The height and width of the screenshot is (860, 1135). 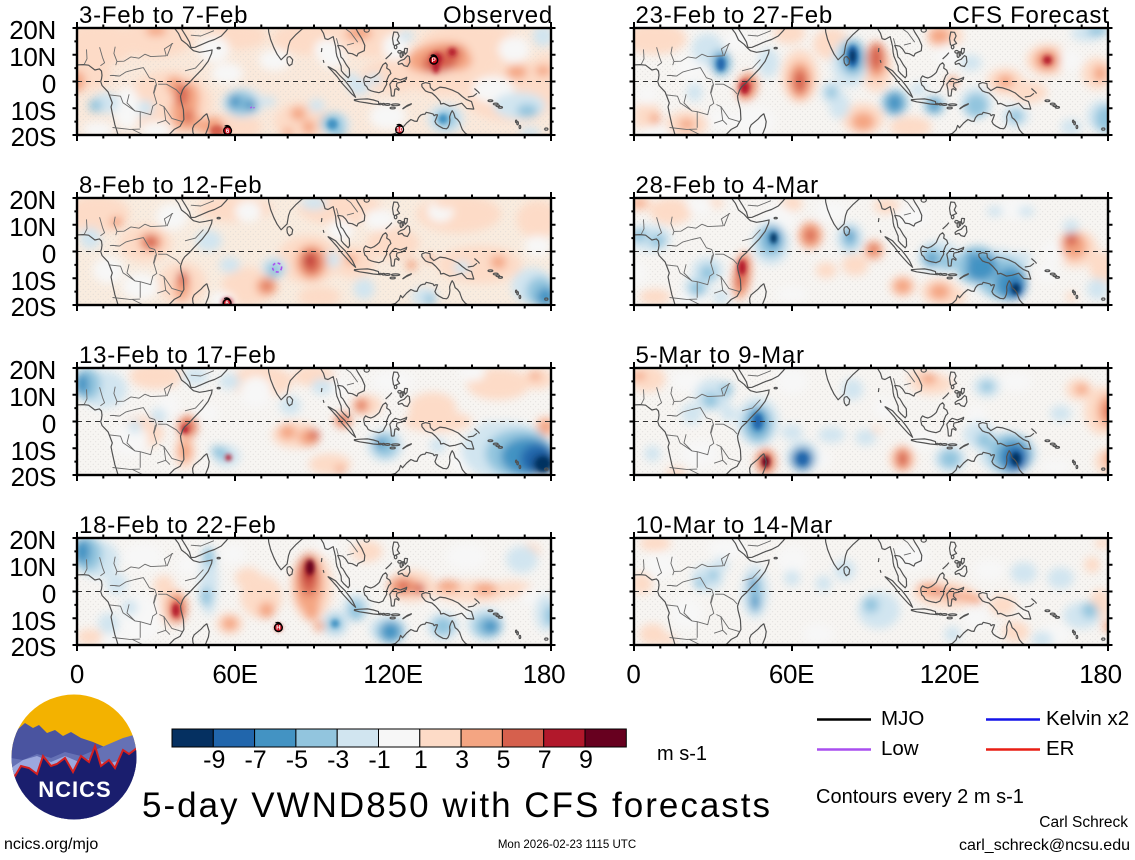 I want to click on svg-text: NCICS, so click(x=74, y=789).